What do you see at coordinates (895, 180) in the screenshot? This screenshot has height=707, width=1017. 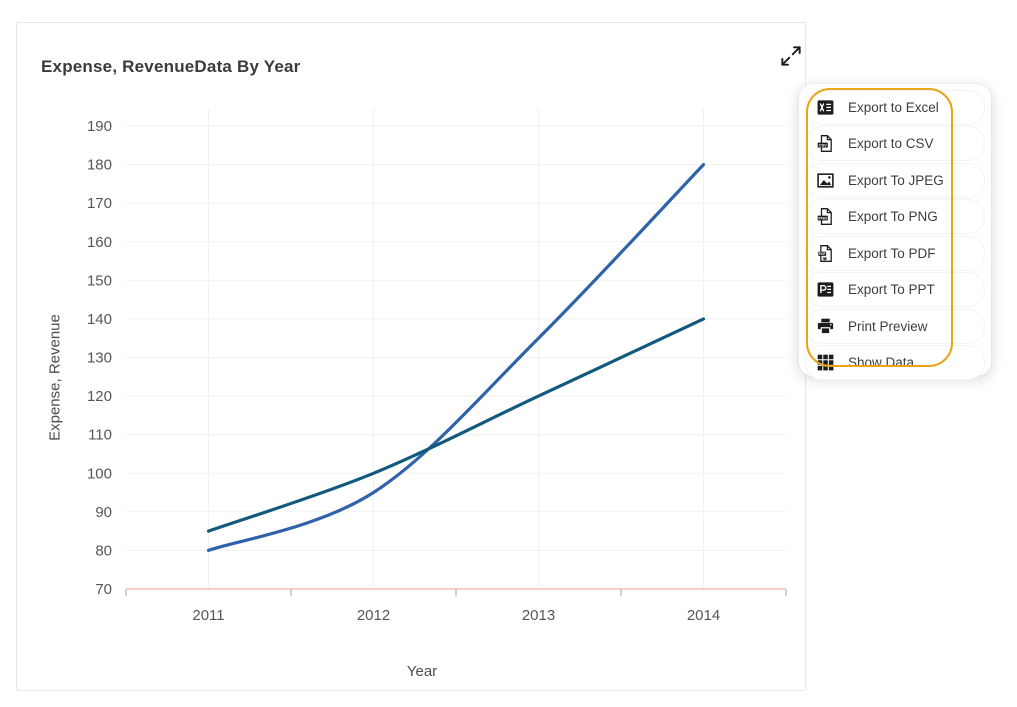 I see `menu-item-export-to-jpeg: Export To JPEG` at bounding box center [895, 180].